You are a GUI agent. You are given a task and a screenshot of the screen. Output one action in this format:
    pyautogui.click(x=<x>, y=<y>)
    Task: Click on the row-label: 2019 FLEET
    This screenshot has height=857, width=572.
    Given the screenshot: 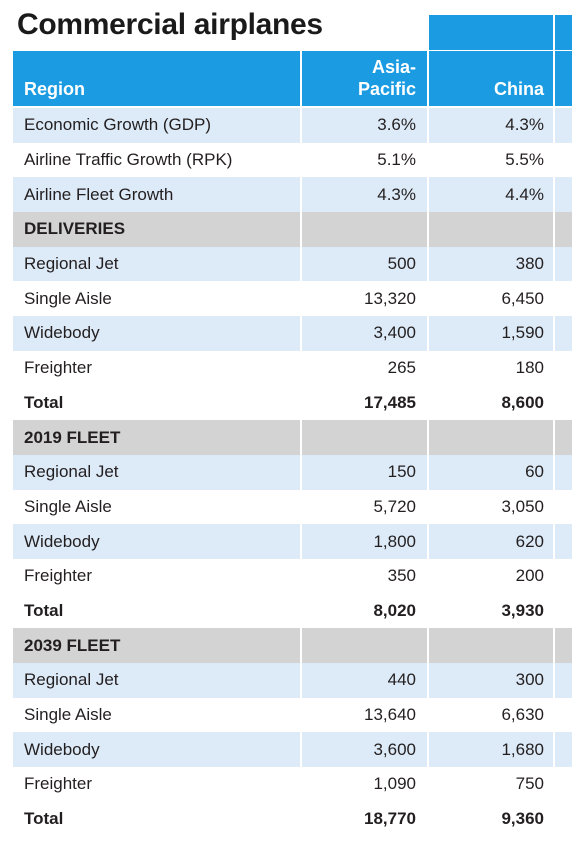 What is the action you would take?
    pyautogui.click(x=156, y=437)
    